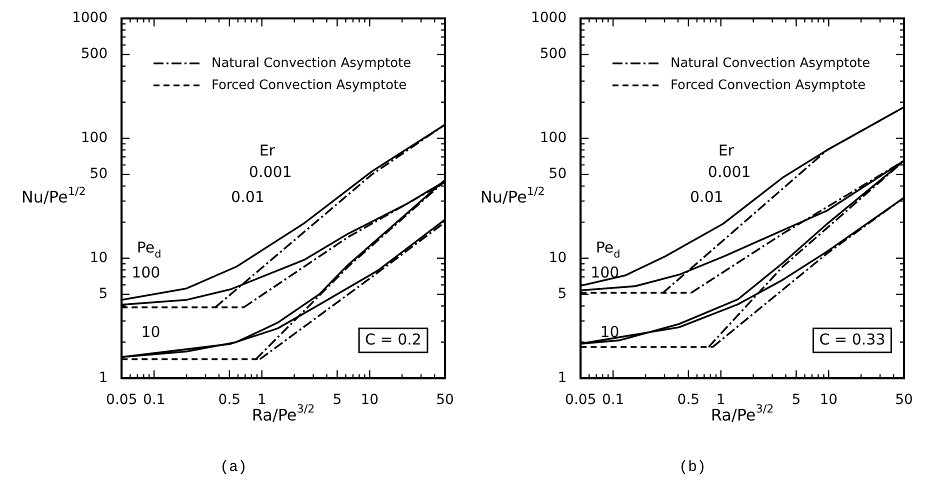  I want to click on annotation: C = 0.2, so click(393, 339).